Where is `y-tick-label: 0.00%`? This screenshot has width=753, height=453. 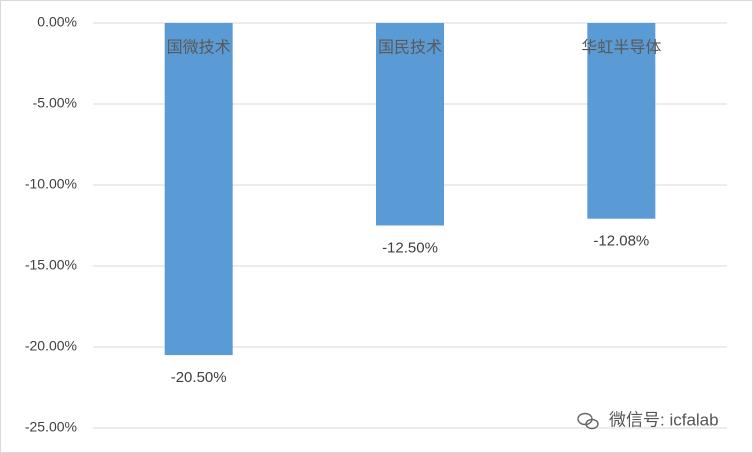
y-tick-label: 0.00% is located at coordinates (57, 22).